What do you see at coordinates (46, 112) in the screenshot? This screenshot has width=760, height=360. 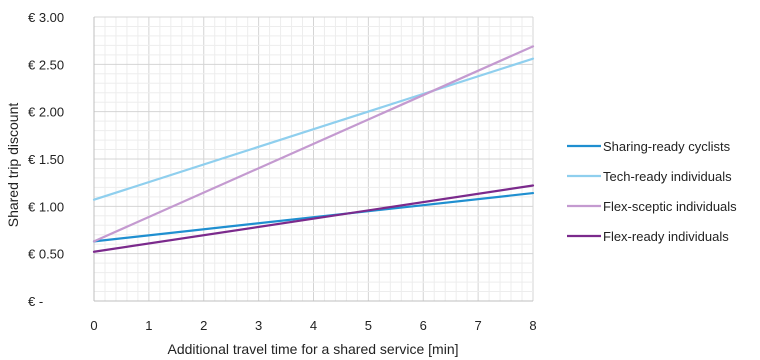 I see `y-tick-label: € 2.00` at bounding box center [46, 112].